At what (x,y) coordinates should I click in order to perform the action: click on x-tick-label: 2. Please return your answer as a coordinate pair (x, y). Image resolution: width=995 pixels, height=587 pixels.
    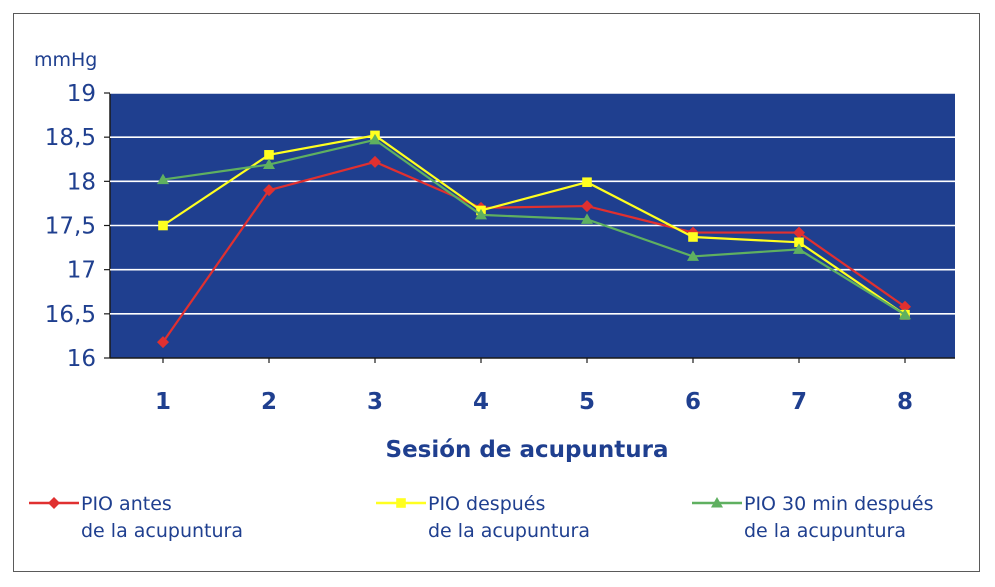
    Looking at the image, I should click on (269, 402).